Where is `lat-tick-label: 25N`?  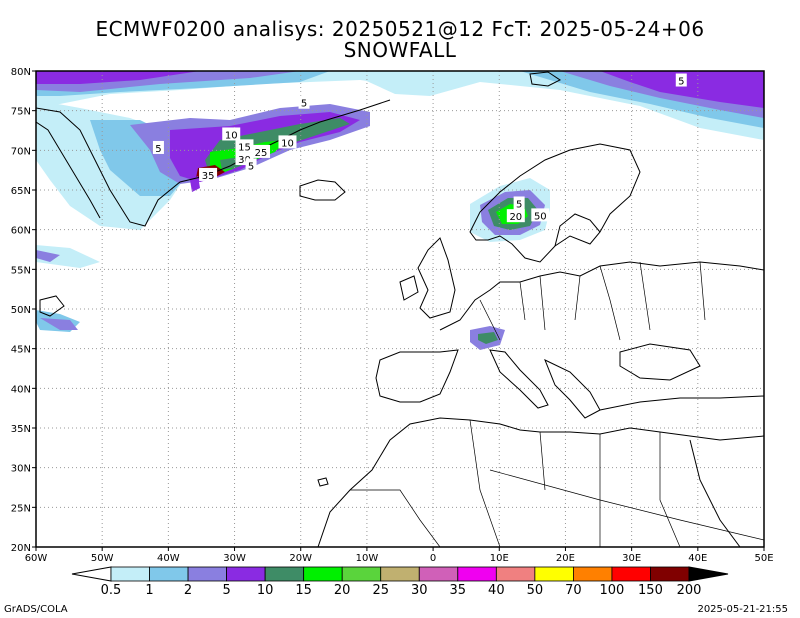 lat-tick-label: 25N is located at coordinates (21, 508).